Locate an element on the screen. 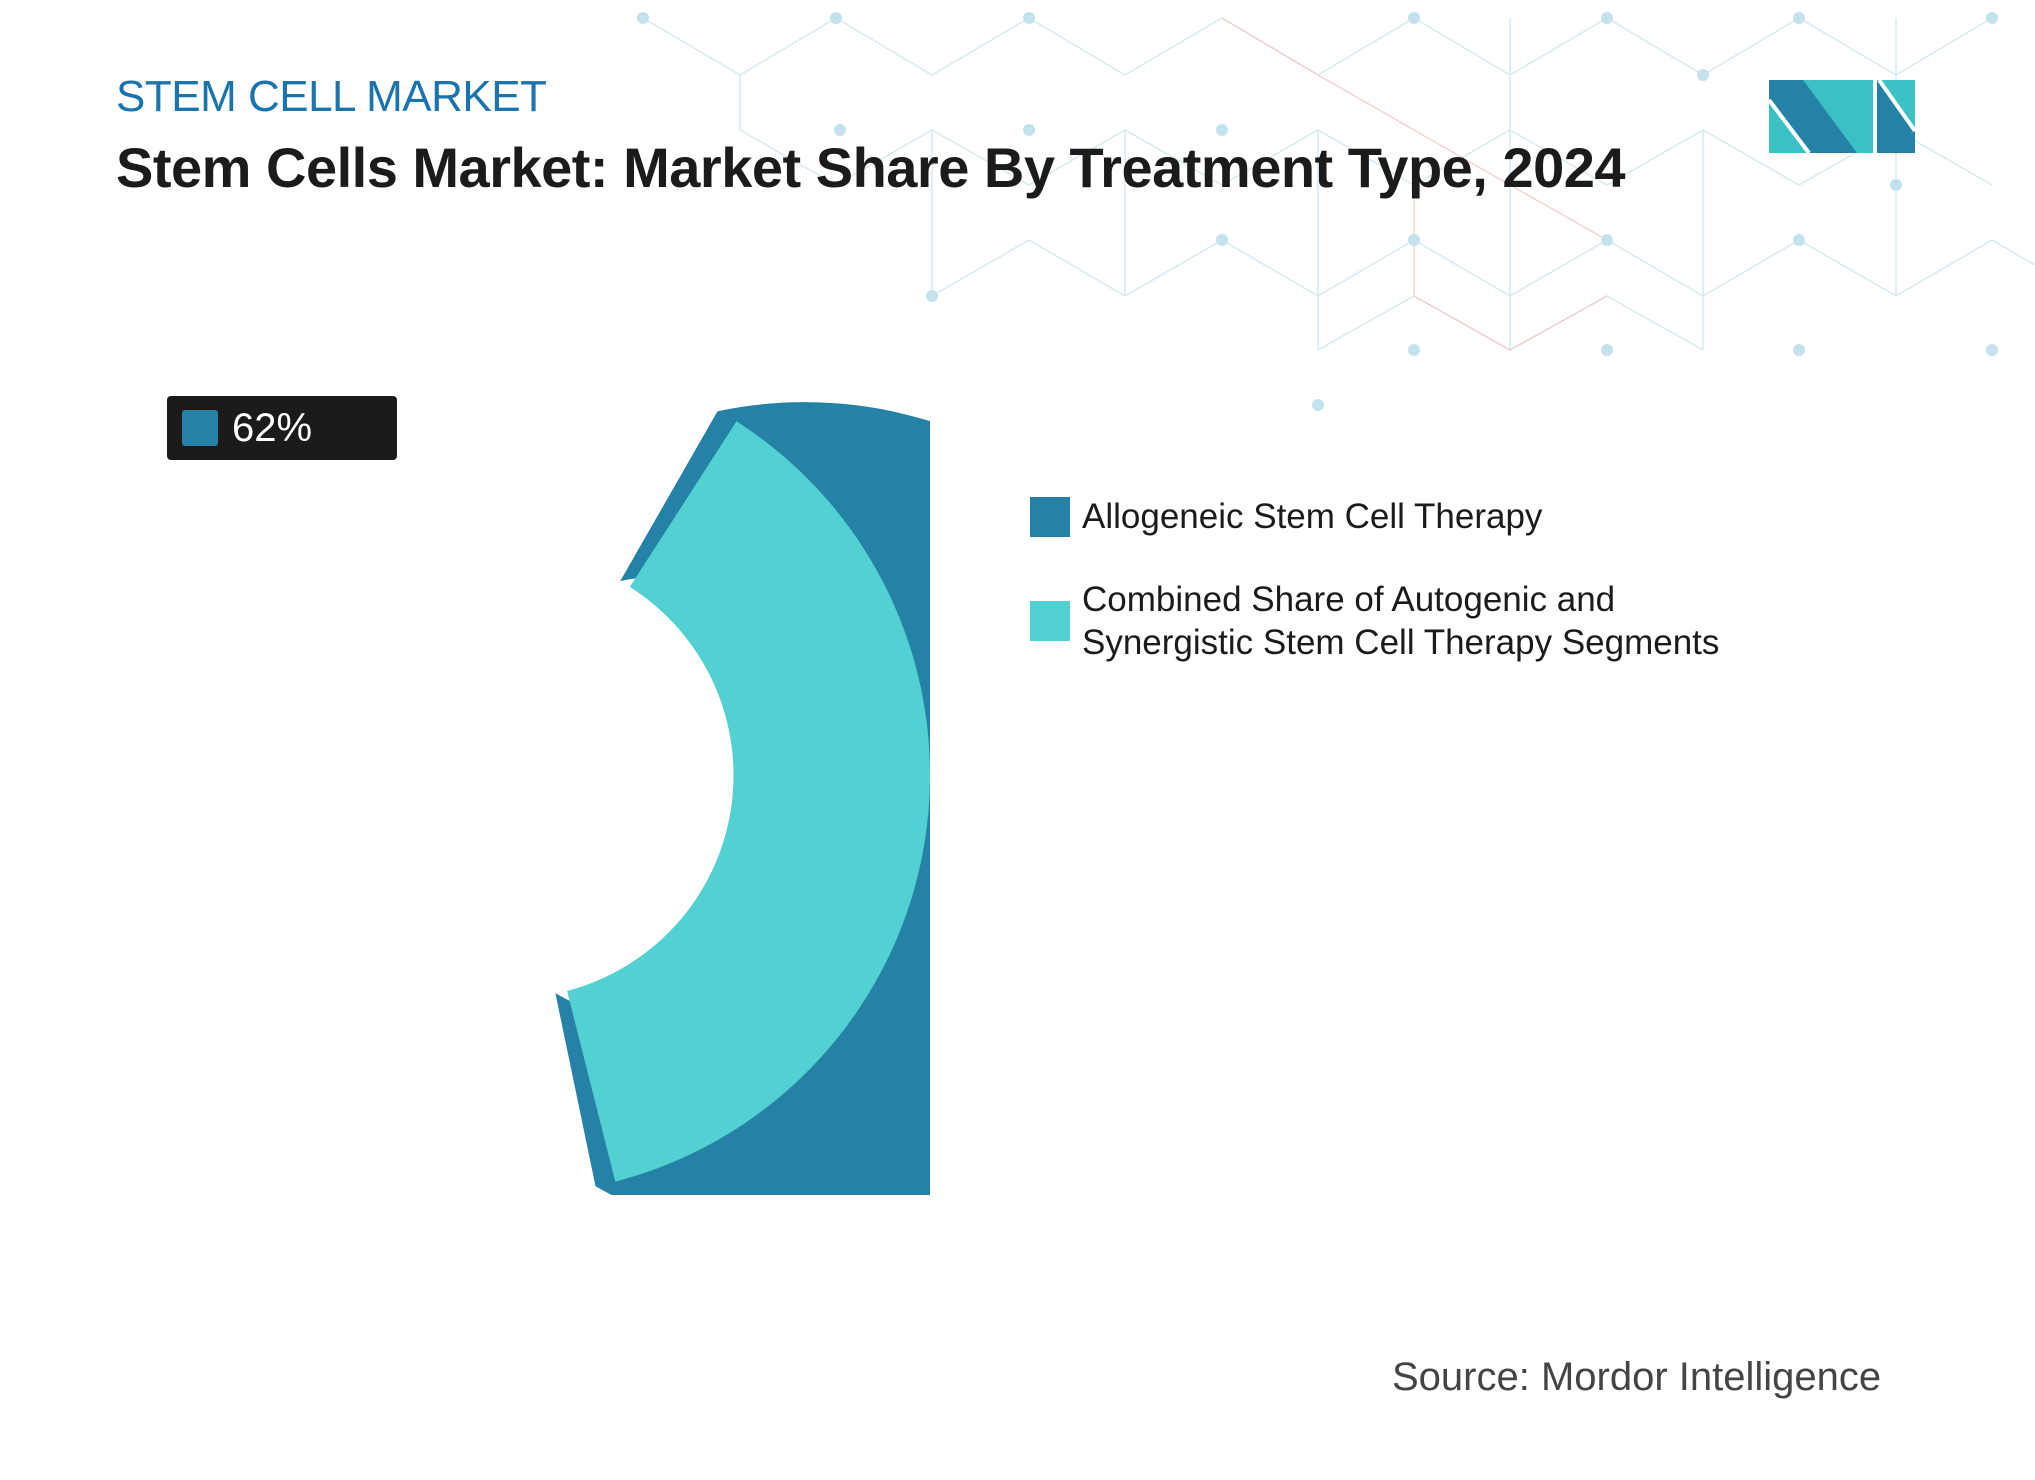 The image size is (2035, 1480). mordor-logo-icon is located at coordinates (1842, 116).